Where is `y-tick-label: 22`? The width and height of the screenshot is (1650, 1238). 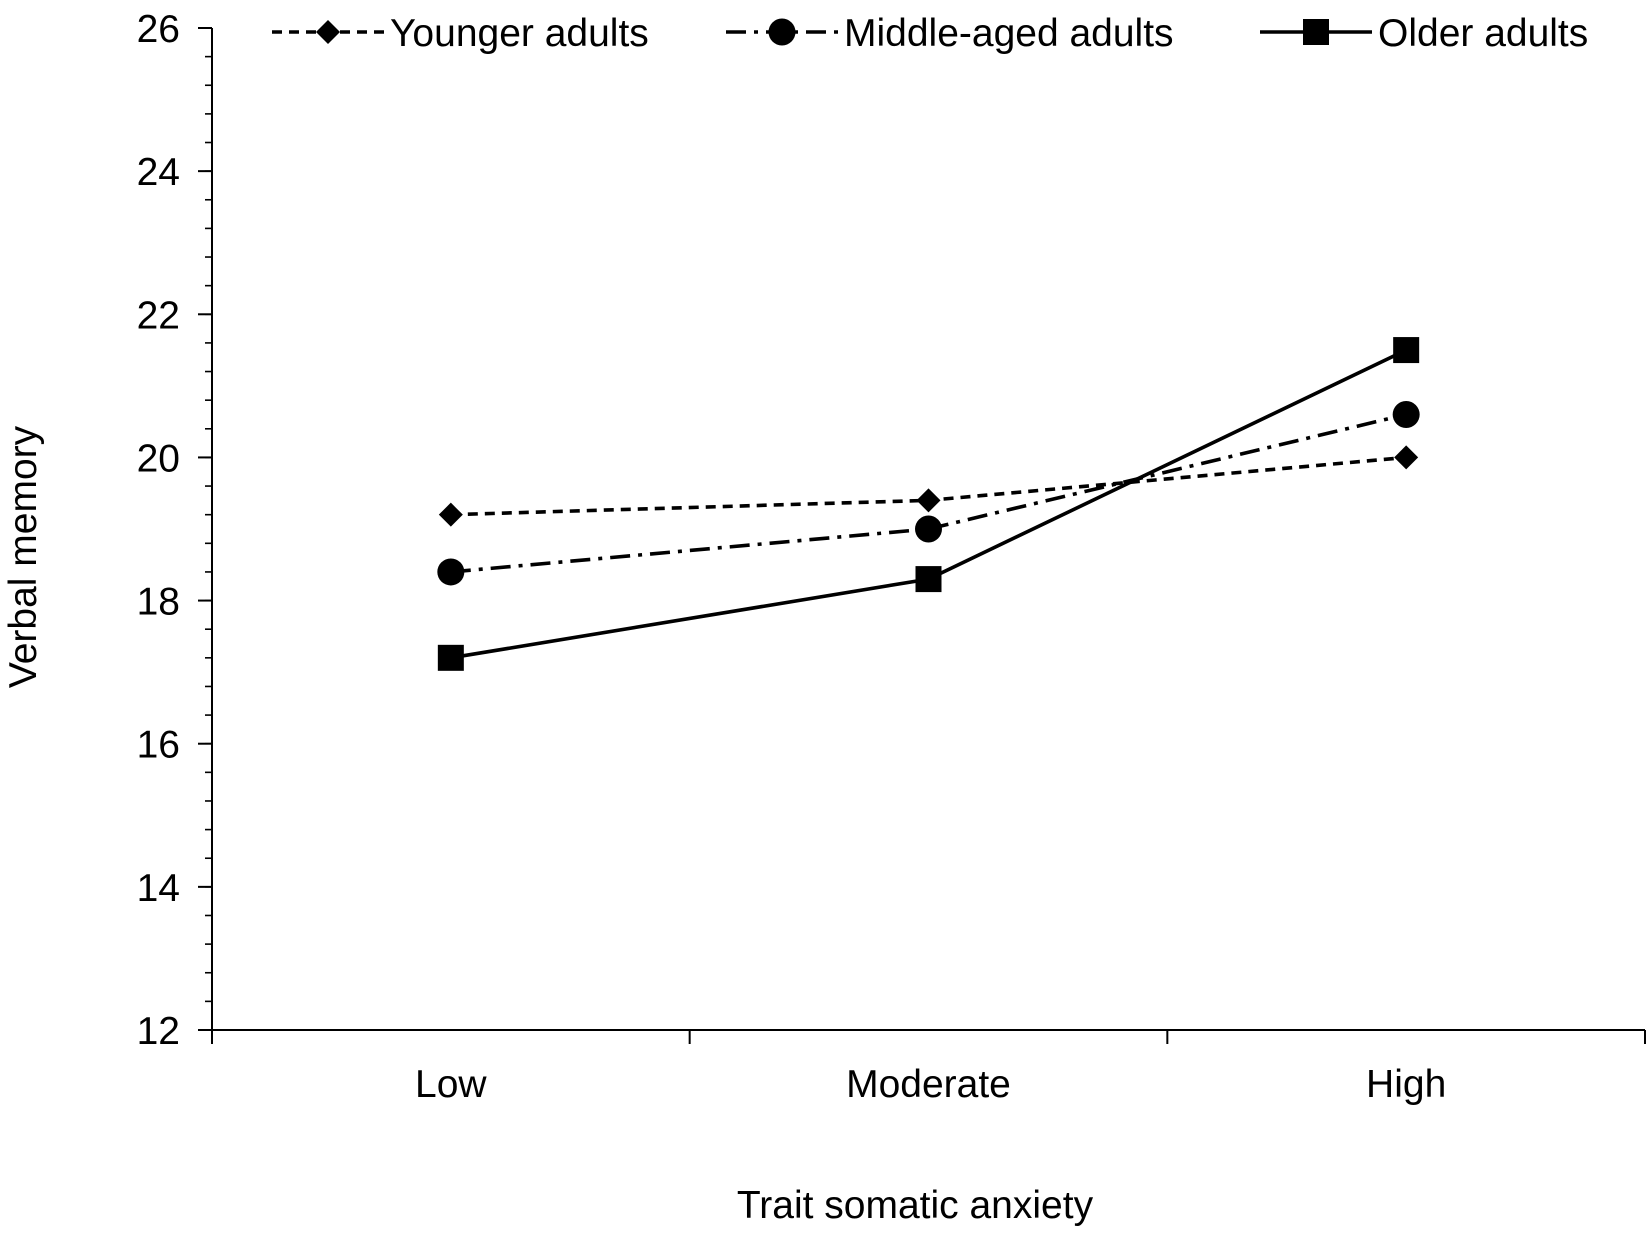 y-tick-label: 22 is located at coordinates (158, 315).